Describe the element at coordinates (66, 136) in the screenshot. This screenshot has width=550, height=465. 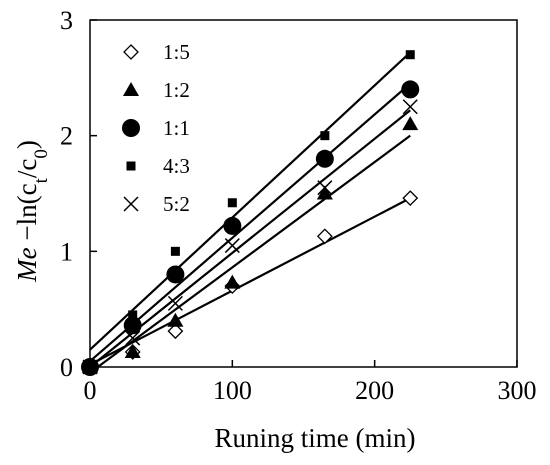
I see `y-tick-label: 2` at that location.